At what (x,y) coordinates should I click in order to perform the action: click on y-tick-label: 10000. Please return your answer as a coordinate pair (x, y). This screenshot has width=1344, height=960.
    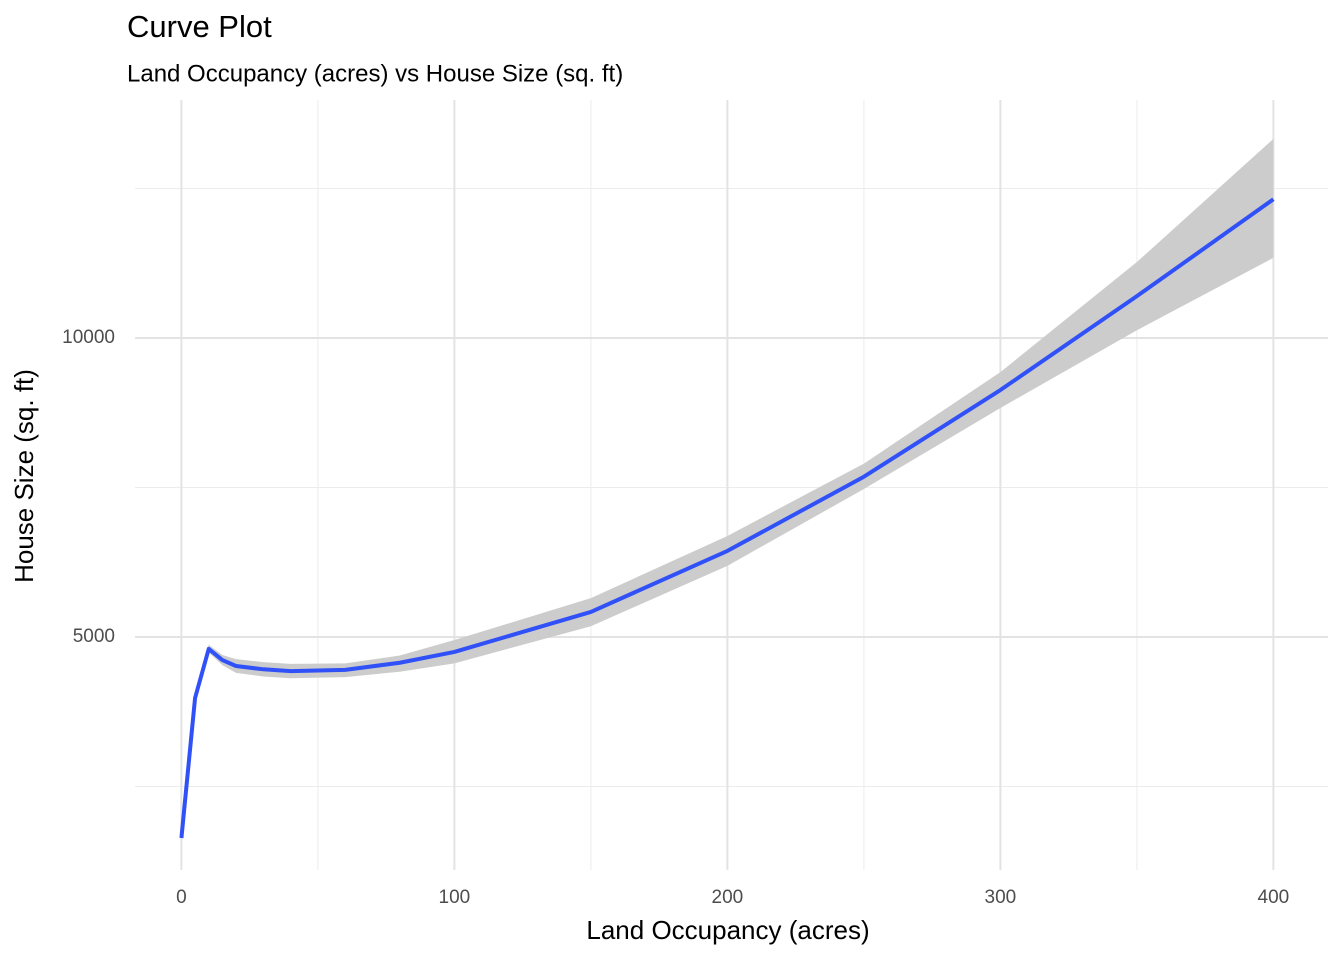
    Looking at the image, I should click on (88, 337).